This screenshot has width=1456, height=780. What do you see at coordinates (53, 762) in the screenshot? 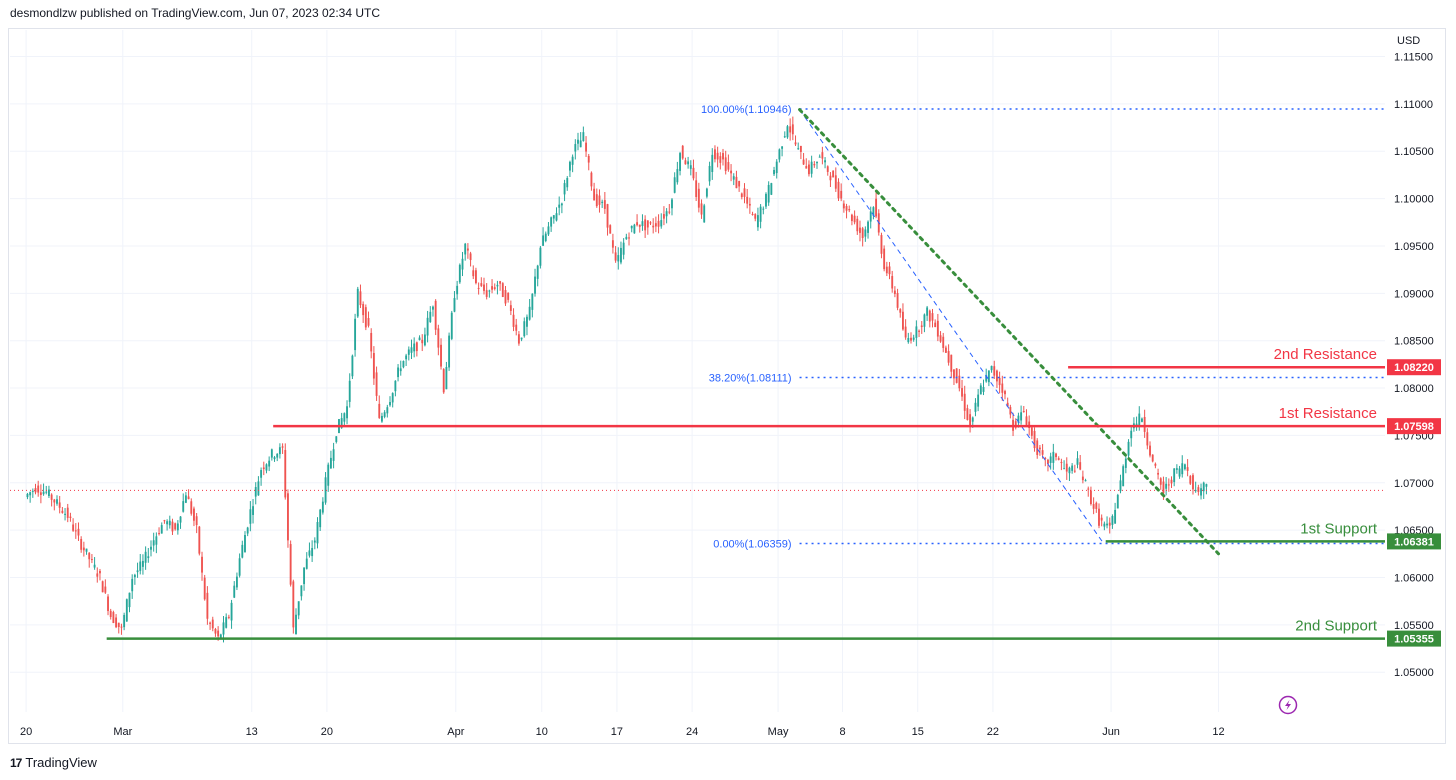
I see `tradingview-footer: 17 TradingView` at bounding box center [53, 762].